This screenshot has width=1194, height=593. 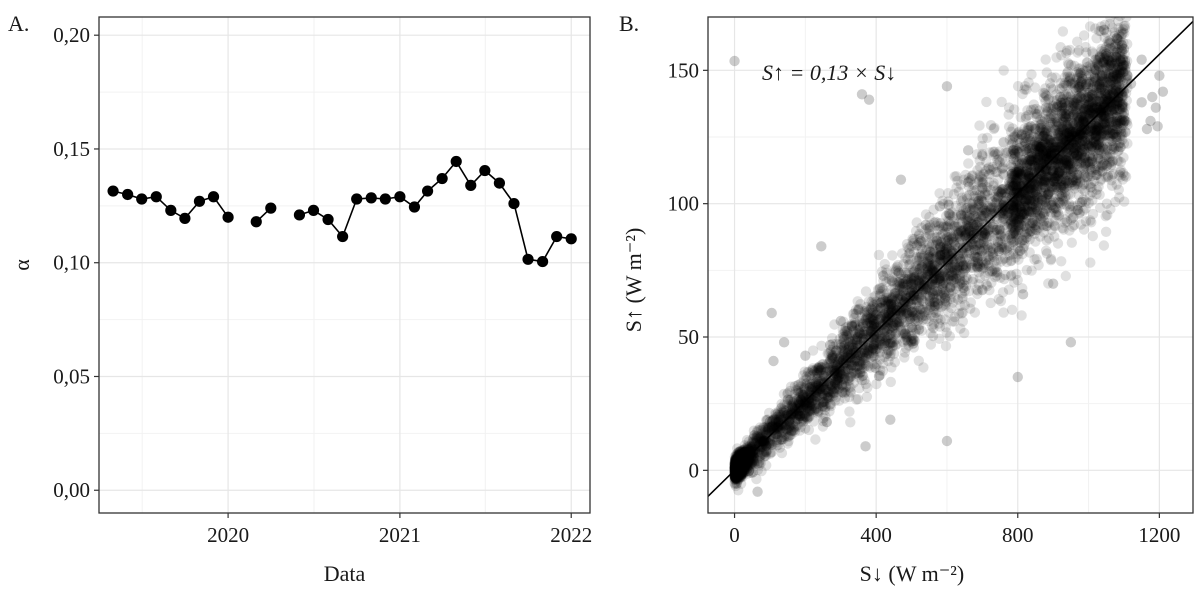 What do you see at coordinates (71, 263) in the screenshot?
I see `panel-a-y-tick-label: 0,10` at bounding box center [71, 263].